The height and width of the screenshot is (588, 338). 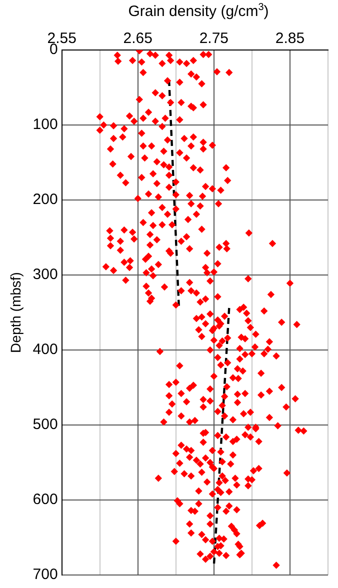 I want to click on x-tick-label: 2.65, so click(x=137, y=39).